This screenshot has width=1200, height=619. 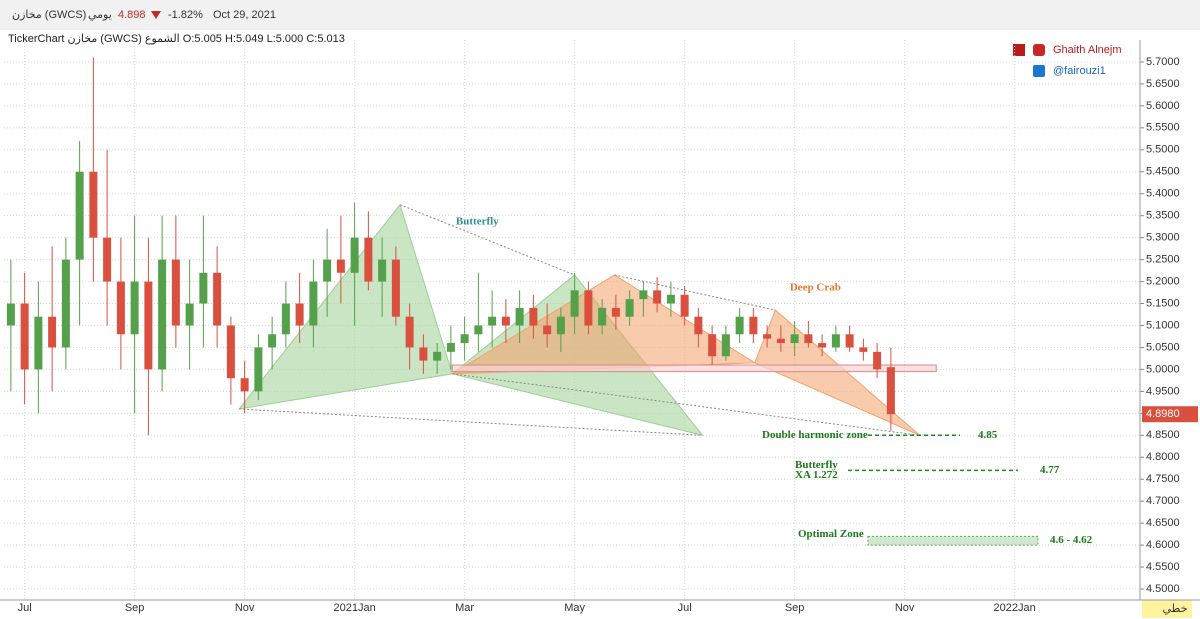 I want to click on price-tag-label: 4.8980, so click(x=1163, y=414).